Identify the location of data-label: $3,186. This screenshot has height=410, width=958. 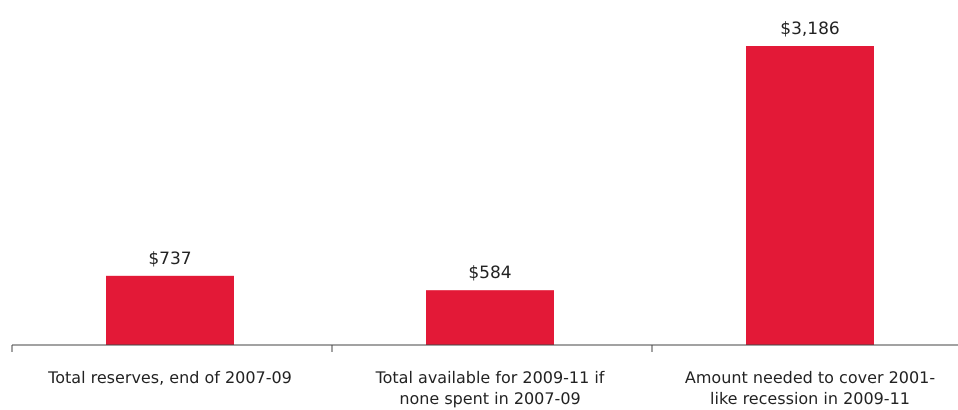
(810, 29).